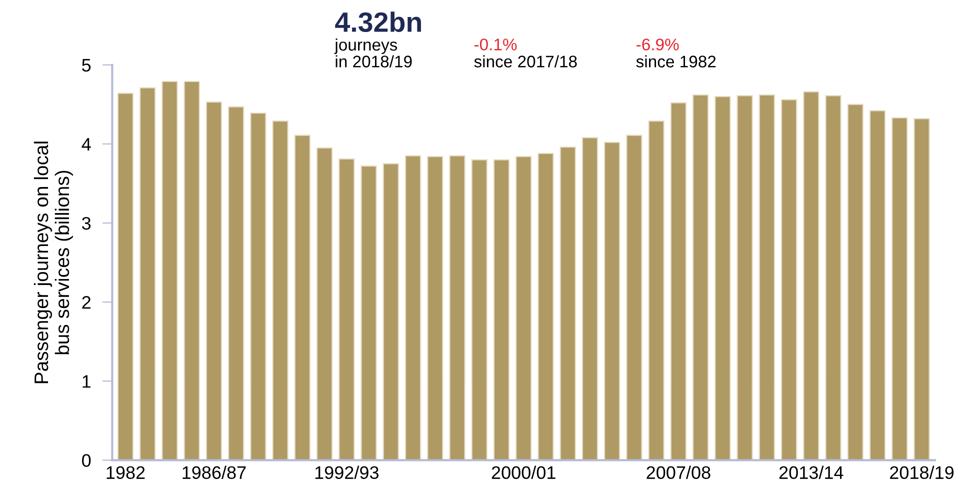  I want to click on y-tick-label: 1, so click(86, 381).